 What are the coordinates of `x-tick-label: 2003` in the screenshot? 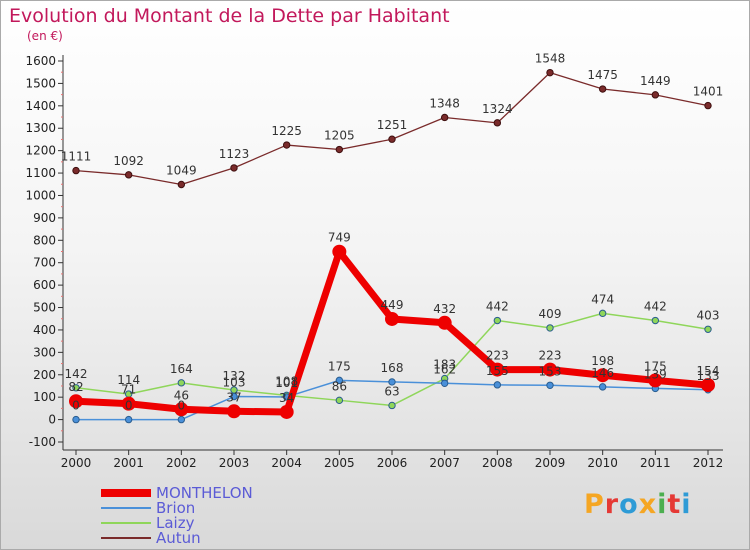 It's located at (234, 463).